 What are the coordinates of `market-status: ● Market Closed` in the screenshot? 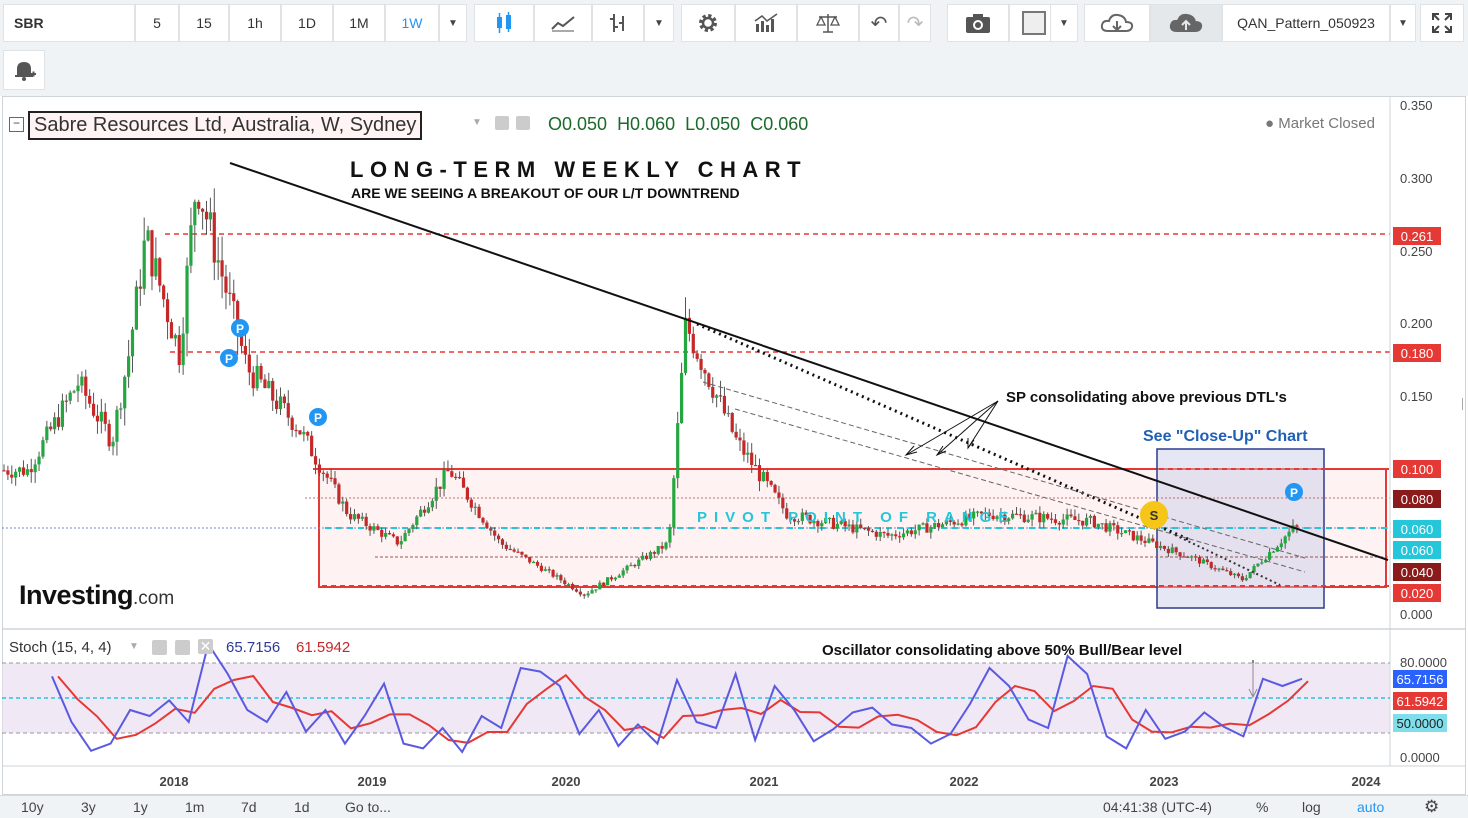 It's located at (1320, 123).